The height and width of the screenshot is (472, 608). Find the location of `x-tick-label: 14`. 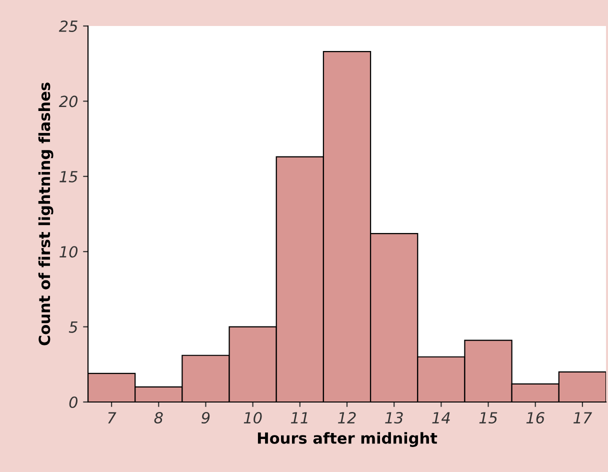

x-tick-label: 14 is located at coordinates (441, 418).